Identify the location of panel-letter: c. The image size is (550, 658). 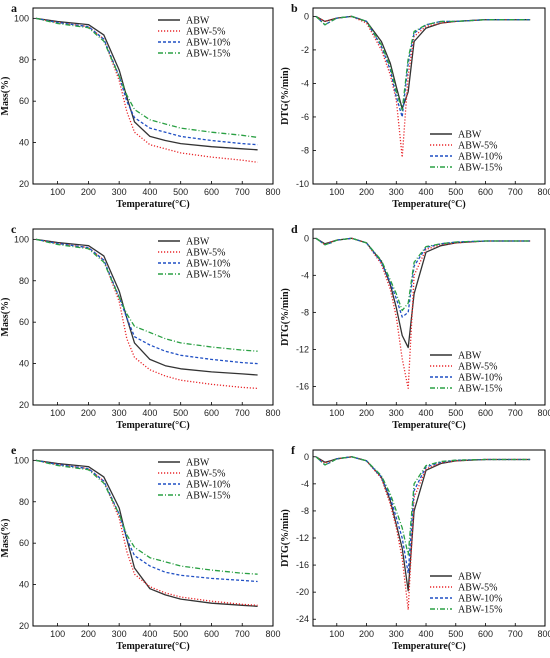
(14, 229).